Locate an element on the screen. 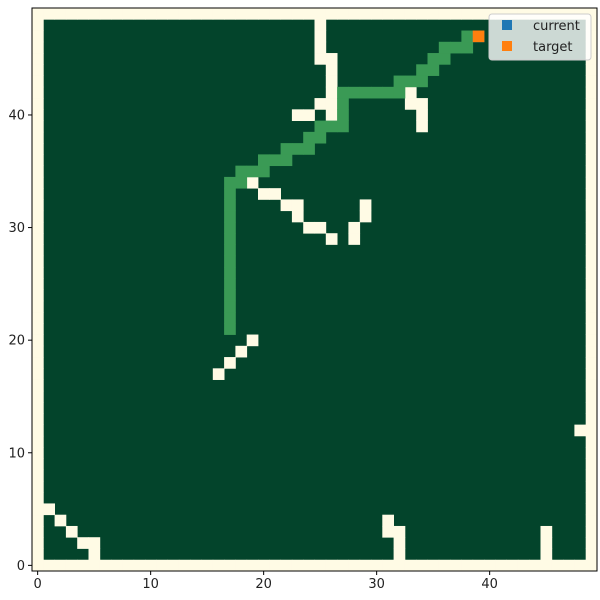 The width and height of the screenshot is (600, 600). y-tick-label: 0 is located at coordinates (21, 566).